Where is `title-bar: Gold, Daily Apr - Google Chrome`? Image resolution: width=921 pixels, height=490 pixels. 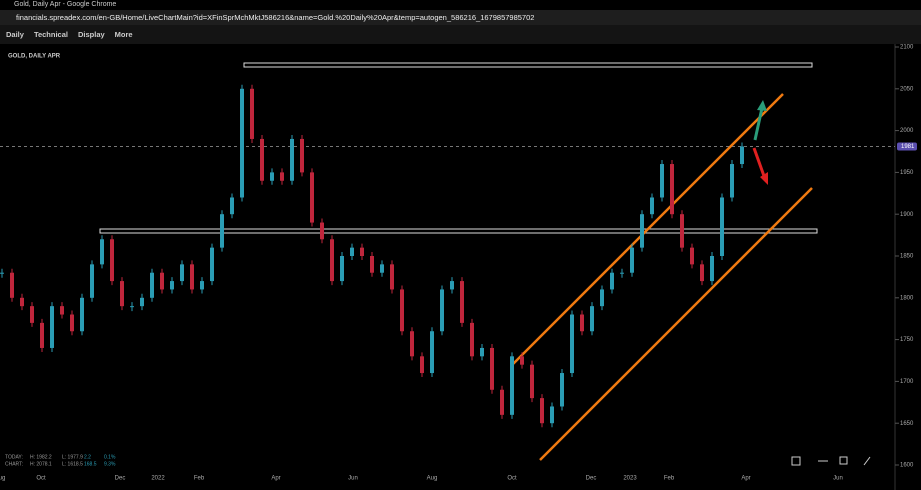 title-bar: Gold, Daily Apr - Google Chrome is located at coordinates (460, 5).